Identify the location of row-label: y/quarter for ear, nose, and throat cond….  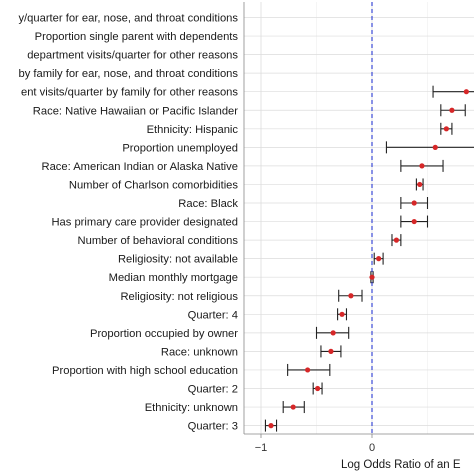
(128, 19).